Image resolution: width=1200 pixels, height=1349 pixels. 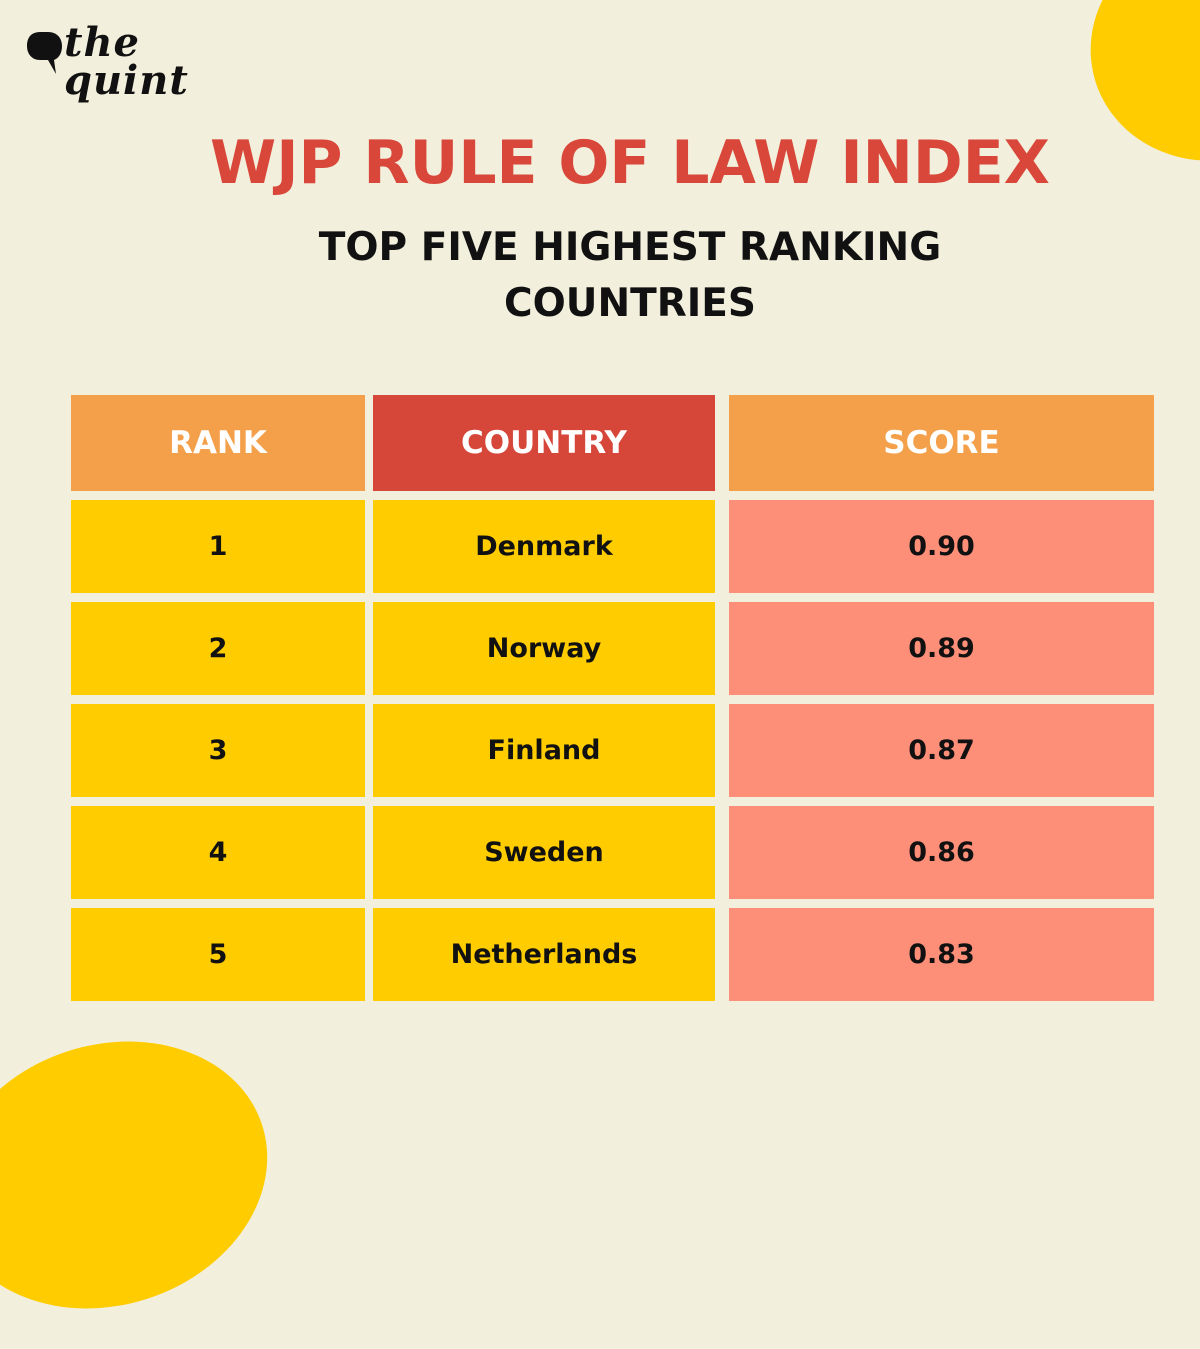 What do you see at coordinates (126, 61) in the screenshot?
I see `logo-wordmark: the quint` at bounding box center [126, 61].